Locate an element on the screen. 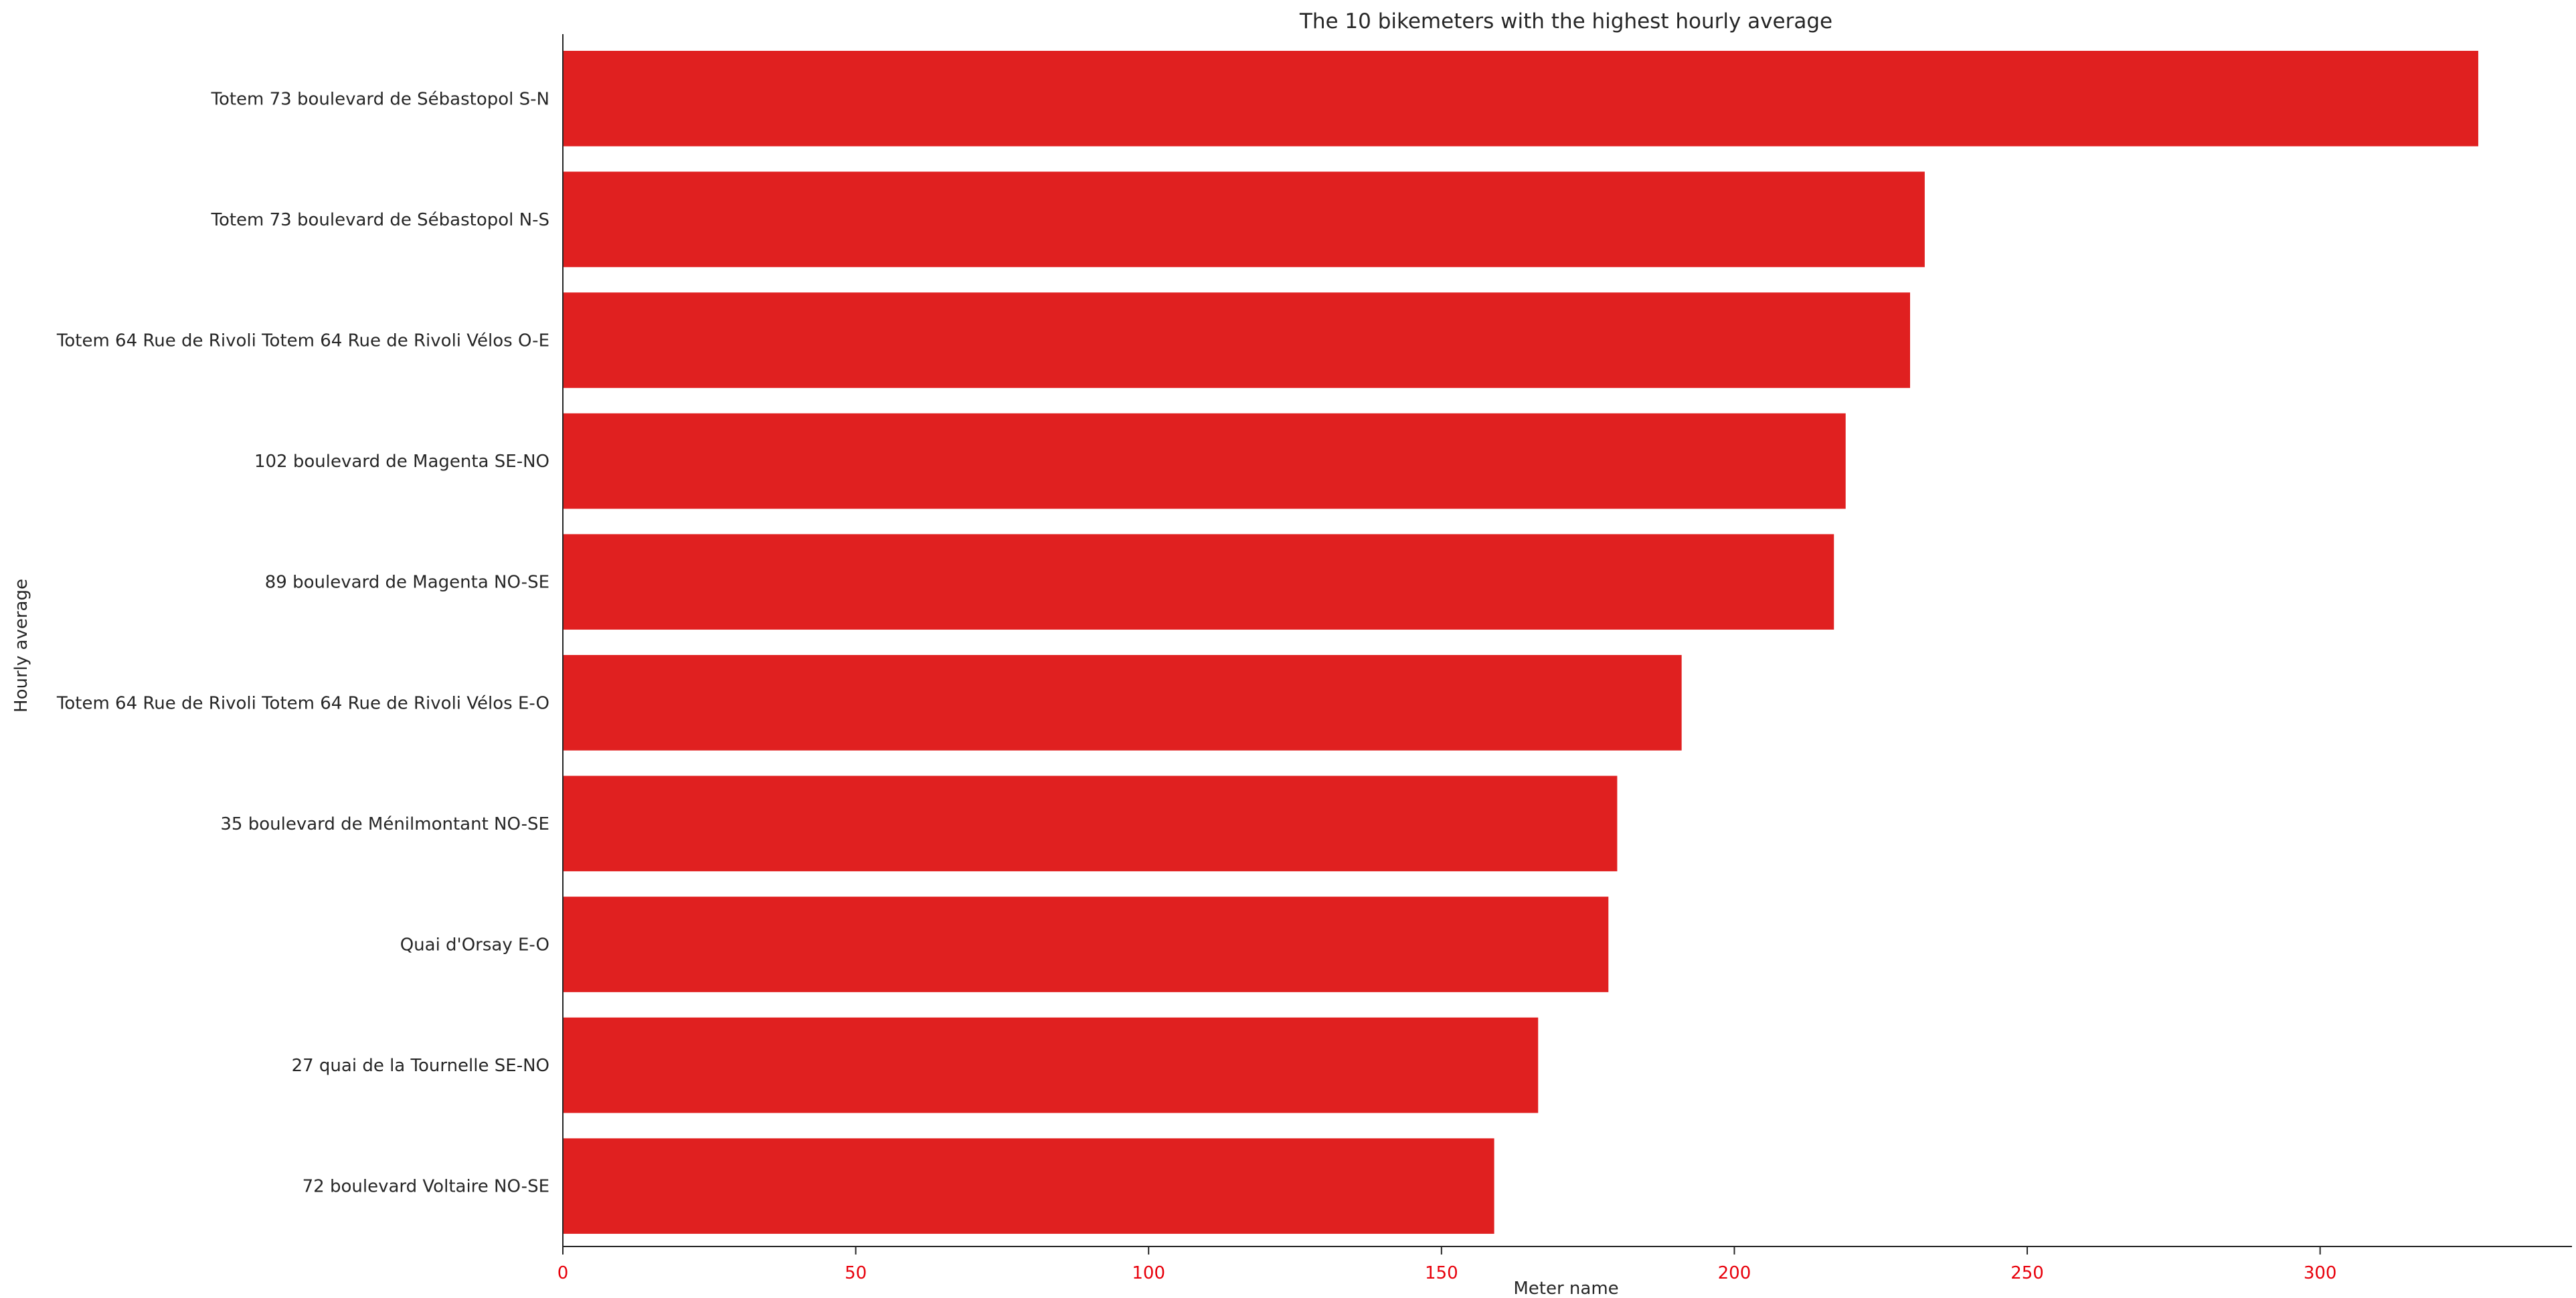  x-tick-label: 200 is located at coordinates (1734, 1273).